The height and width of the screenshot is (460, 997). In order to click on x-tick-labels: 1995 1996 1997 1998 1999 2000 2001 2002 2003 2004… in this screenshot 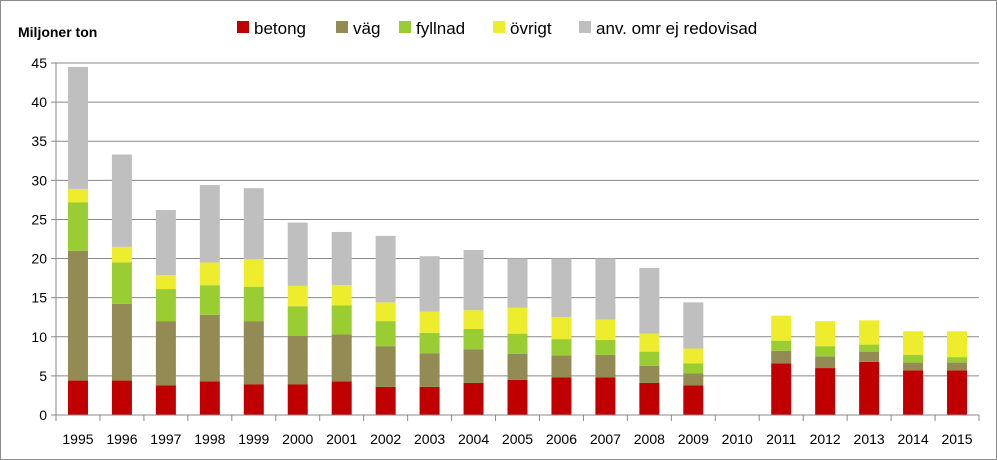, I will do `click(517, 439)`.